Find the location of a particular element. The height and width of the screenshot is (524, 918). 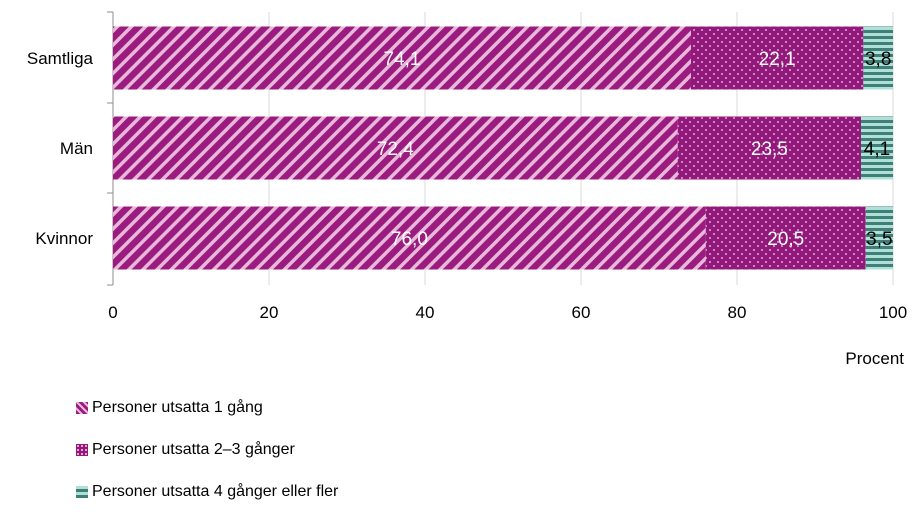

data-label: 22,1 is located at coordinates (777, 59).